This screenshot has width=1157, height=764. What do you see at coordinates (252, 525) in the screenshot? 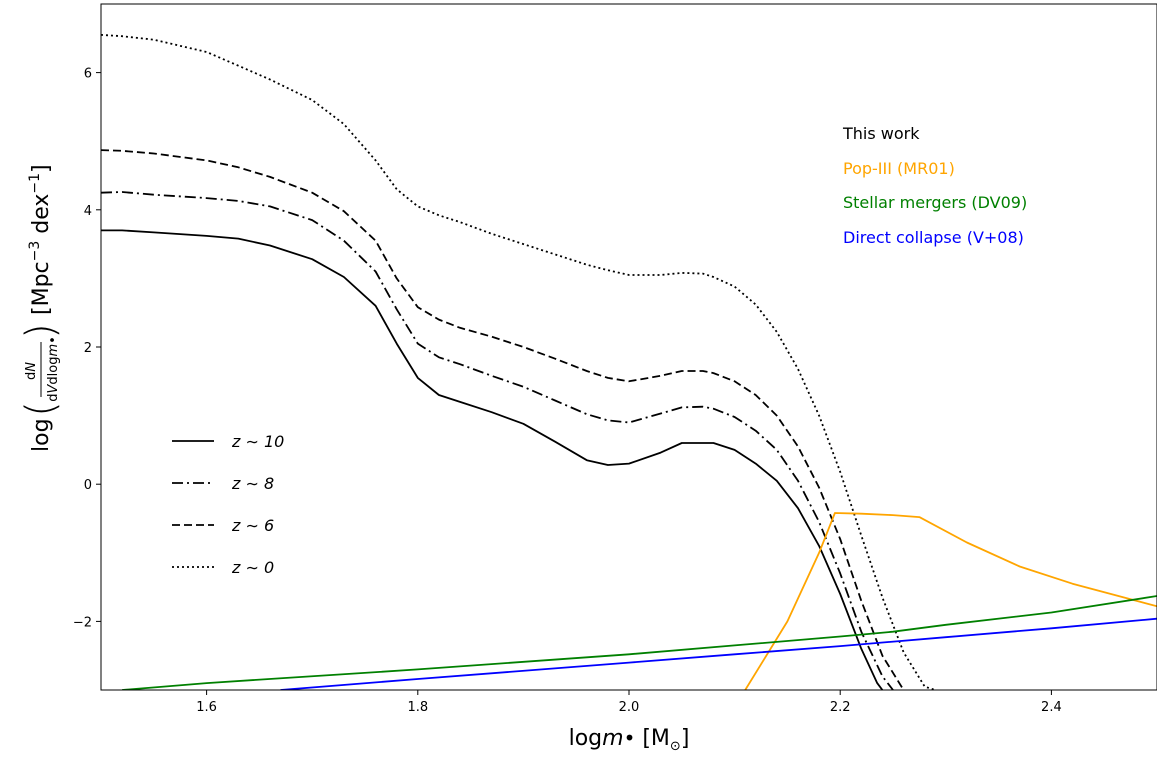
I see `legend-label: z ∼ 6` at bounding box center [252, 525].